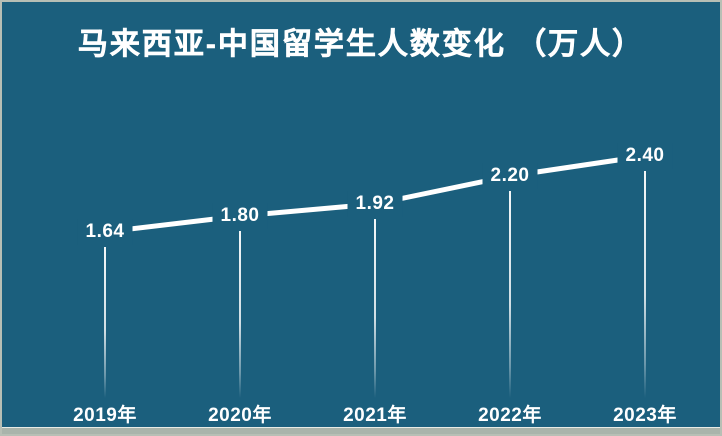 The width and height of the screenshot is (722, 436). Describe the element at coordinates (240, 314) in the screenshot. I see `point-stem-2020年` at that location.